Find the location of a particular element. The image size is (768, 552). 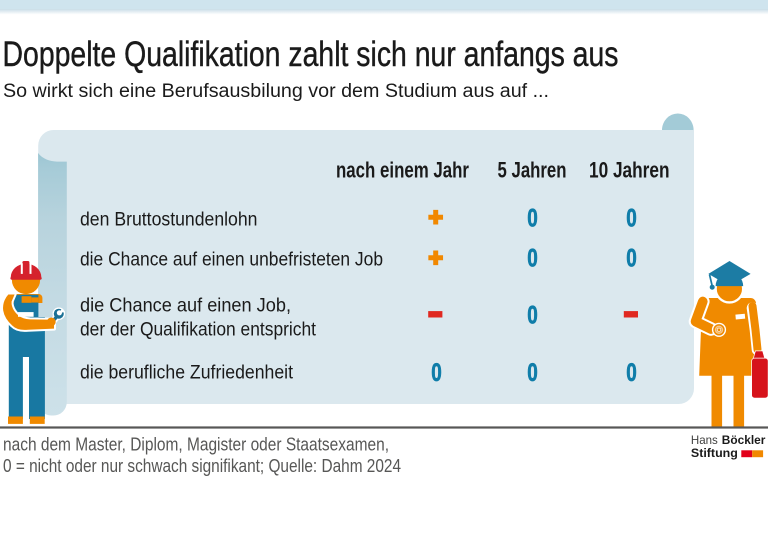

svg-text: Böckler is located at coordinates (744, 440).